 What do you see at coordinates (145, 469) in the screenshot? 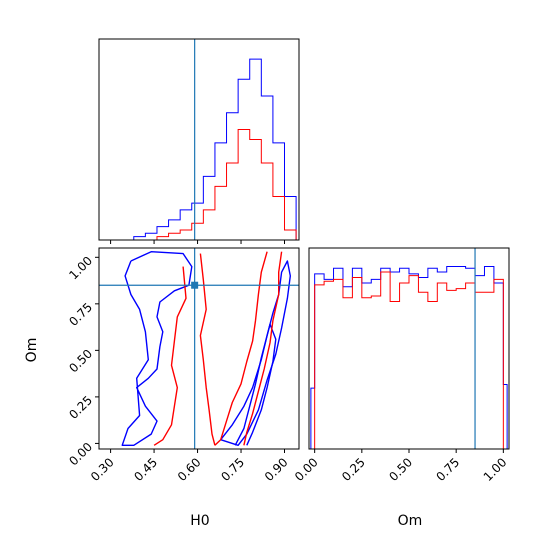
I see `scatter-x-tick-label-1: 0.45` at bounding box center [145, 469].